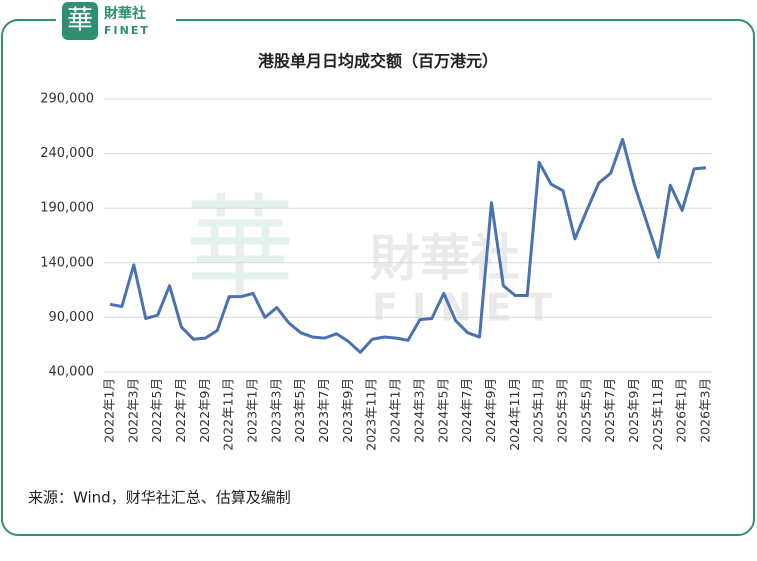 The height and width of the screenshot is (561, 757). Describe the element at coordinates (159, 498) in the screenshot. I see `source: 来源：Wind，财华社汇总、估算及编制` at that location.